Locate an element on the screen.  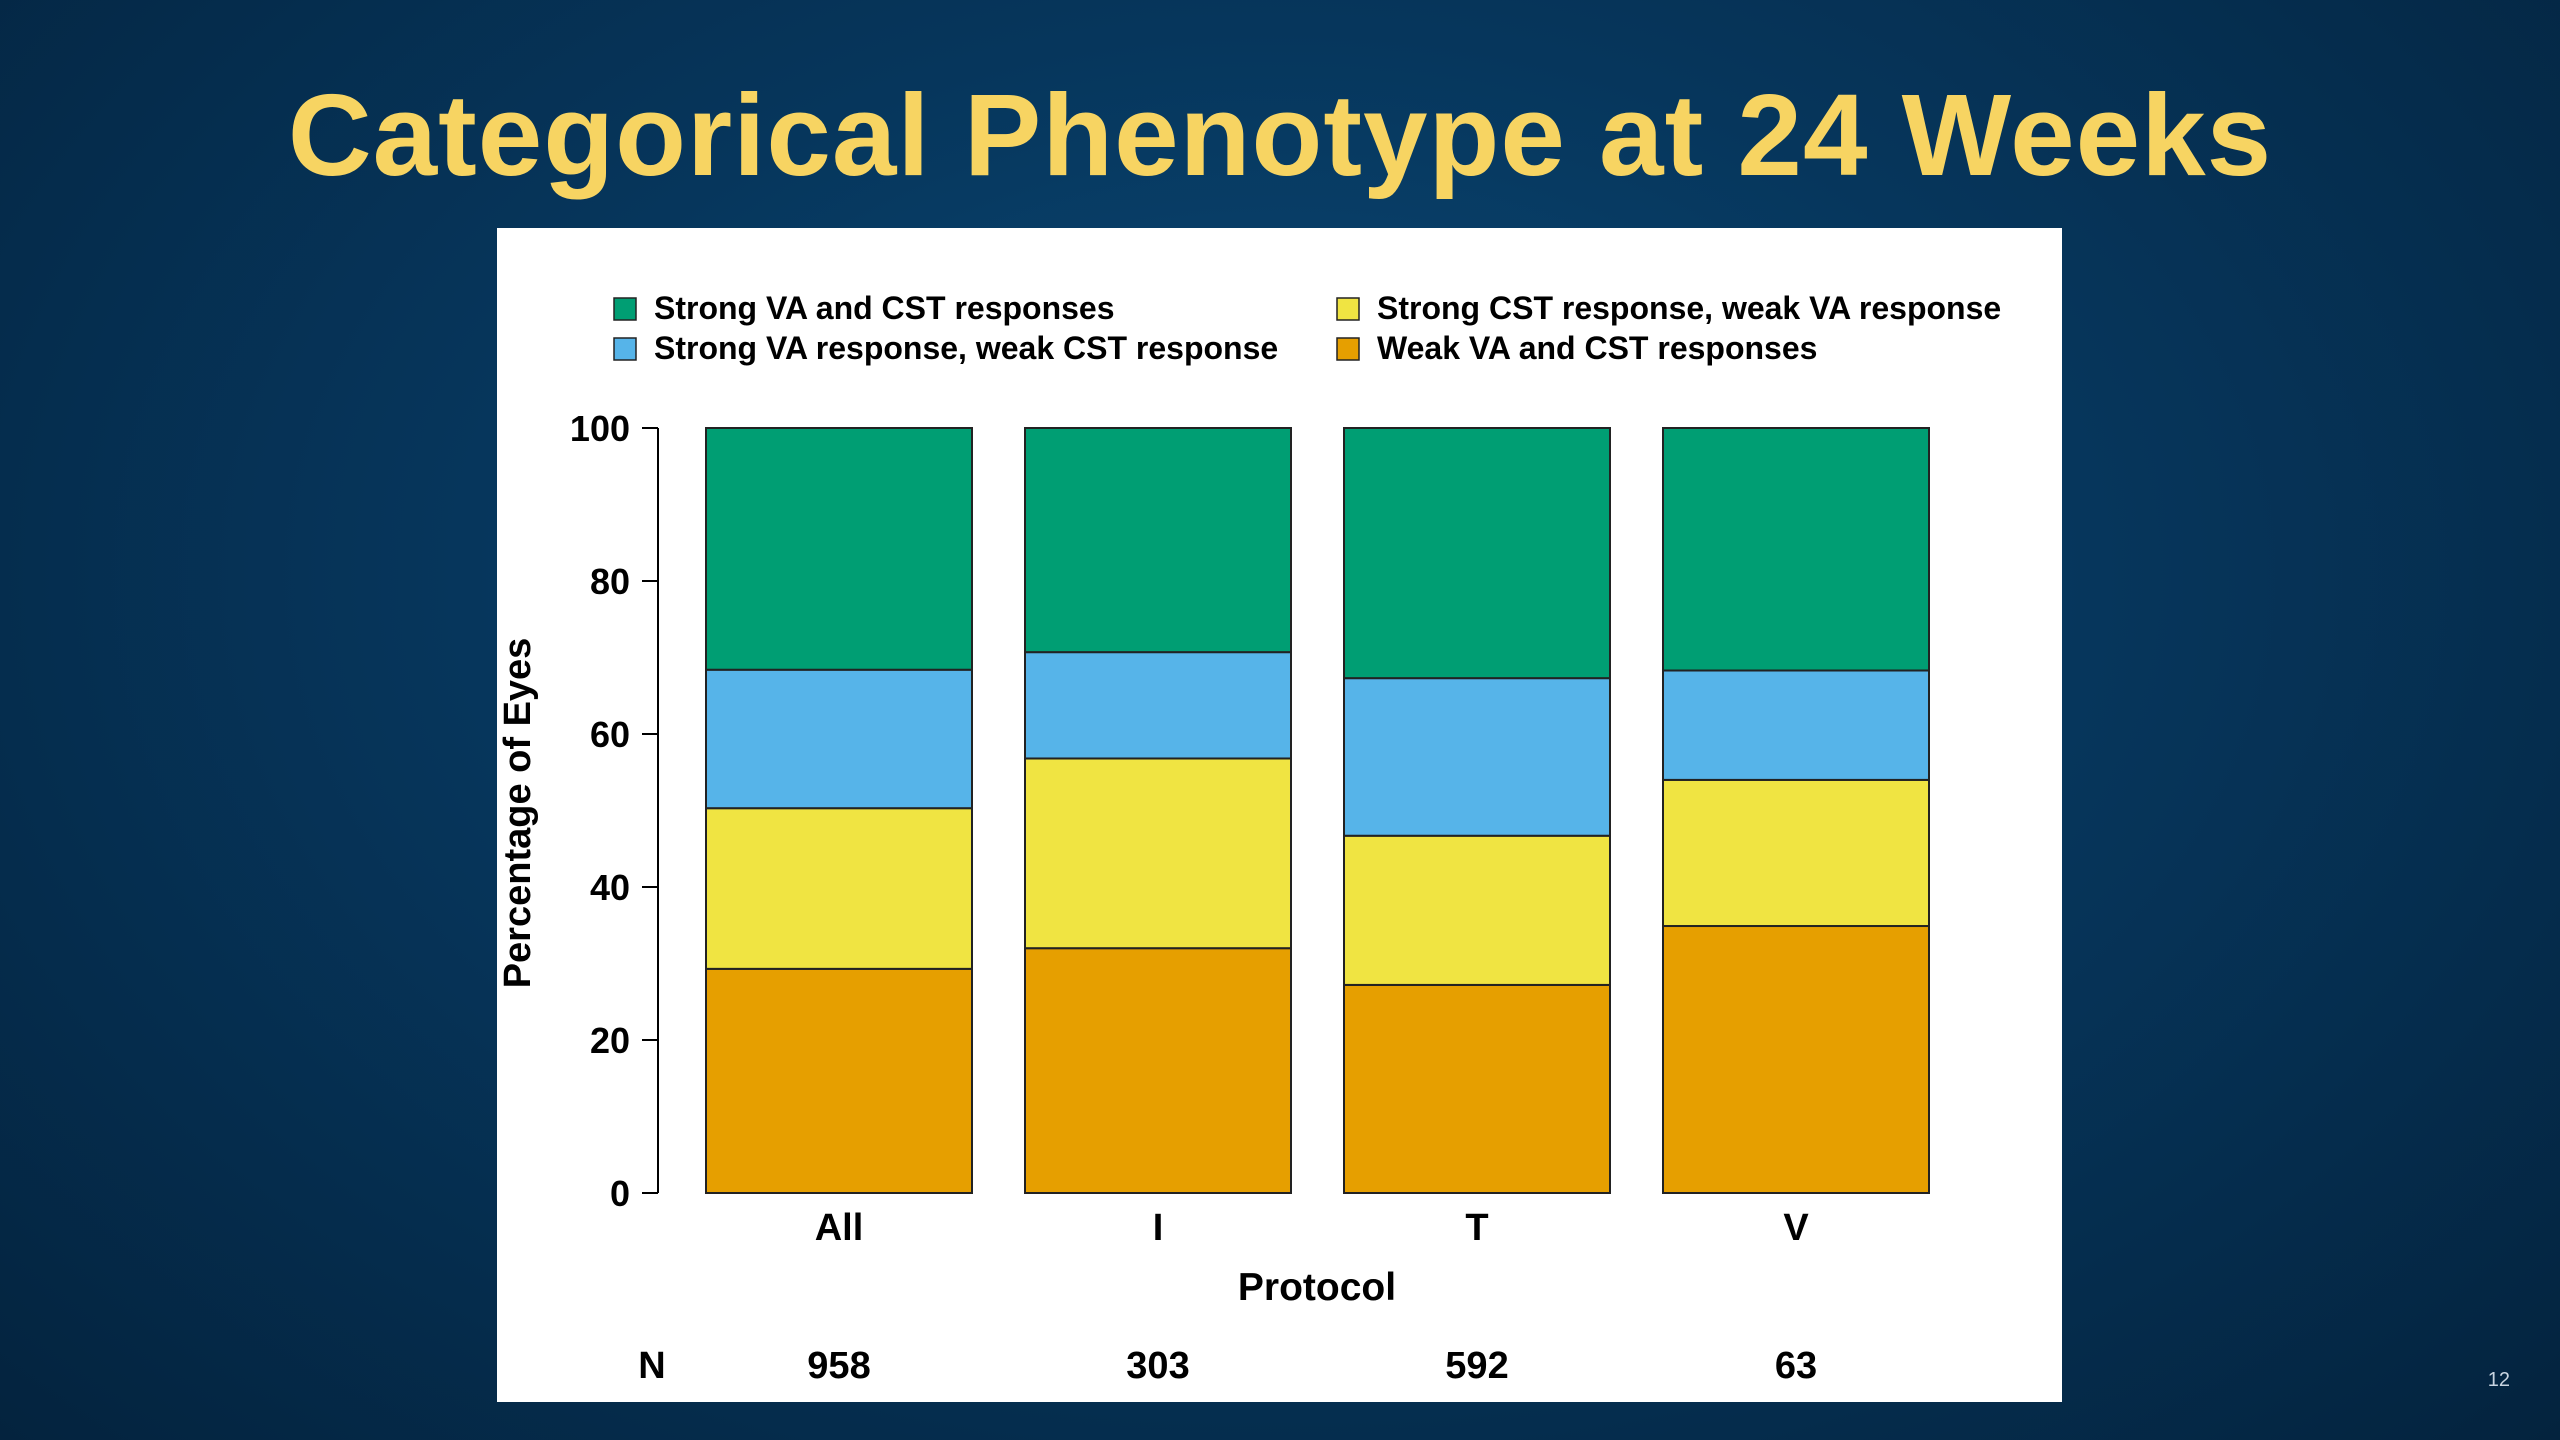
legend-entry: Strong VA response, weak CST response is located at coordinates (966, 348).